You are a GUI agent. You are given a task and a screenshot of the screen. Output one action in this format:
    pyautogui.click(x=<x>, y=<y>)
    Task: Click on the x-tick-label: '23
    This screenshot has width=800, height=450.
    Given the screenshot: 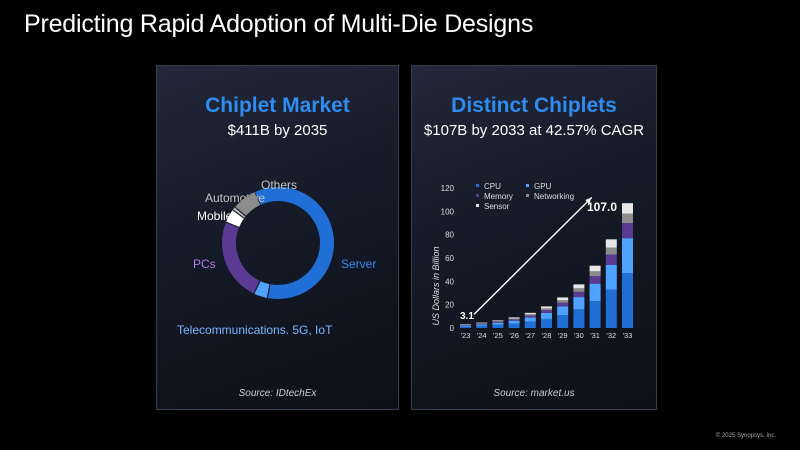 What is the action you would take?
    pyautogui.click(x=466, y=335)
    